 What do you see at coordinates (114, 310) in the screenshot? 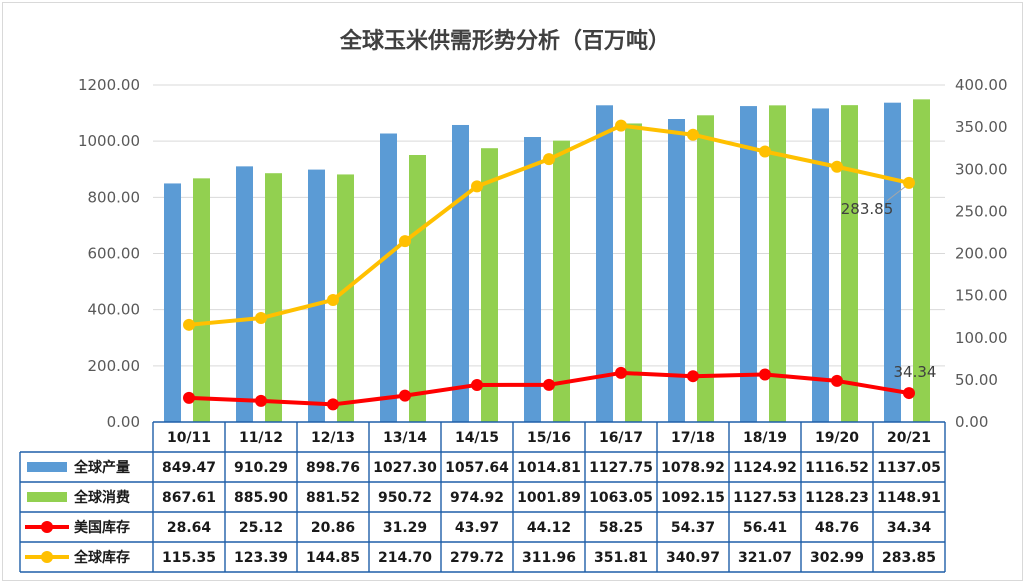
I see `y-left-tick-label: 400.00` at bounding box center [114, 310].